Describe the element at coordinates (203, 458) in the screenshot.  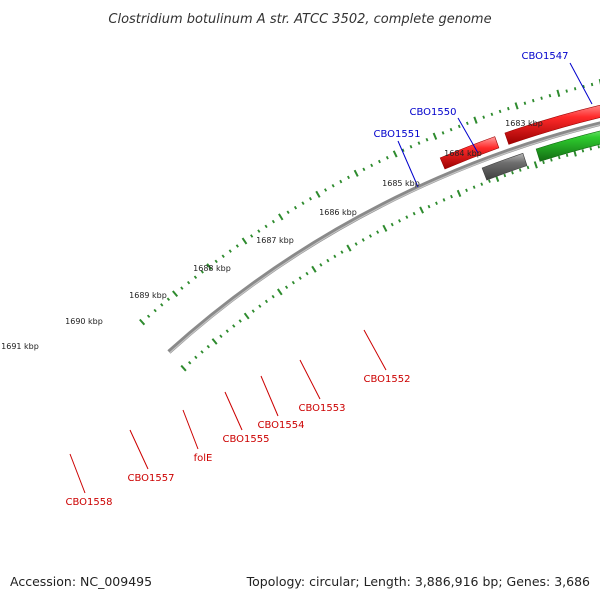
I see `gene-label-fole: folE` at that location.